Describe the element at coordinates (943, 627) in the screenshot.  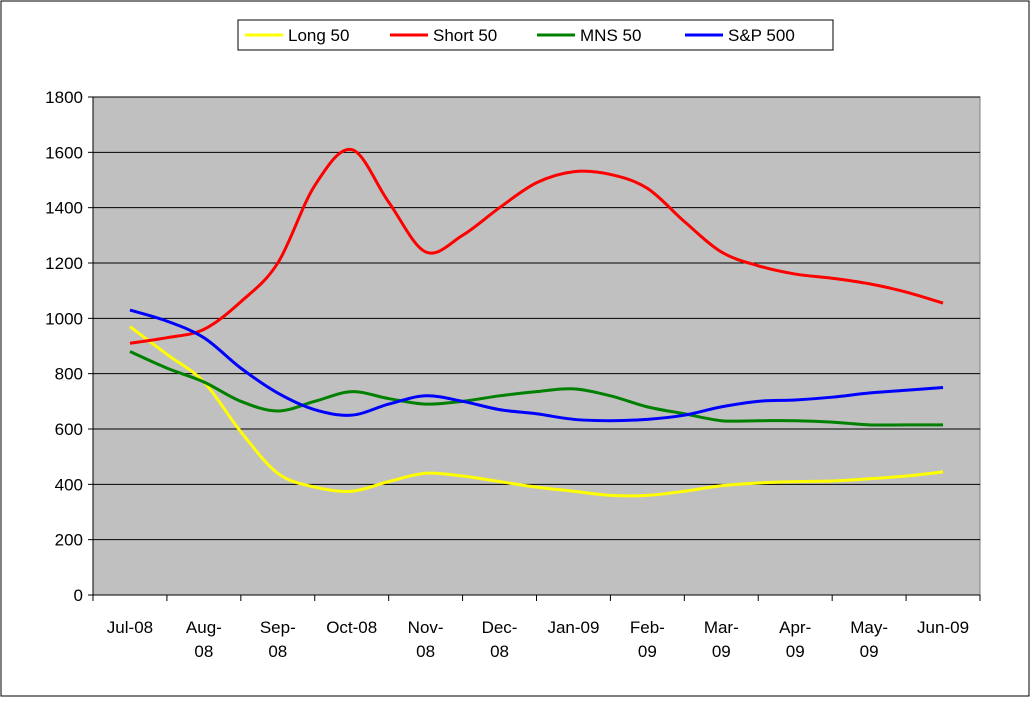
I see `x-tick-label: Jun-09` at that location.